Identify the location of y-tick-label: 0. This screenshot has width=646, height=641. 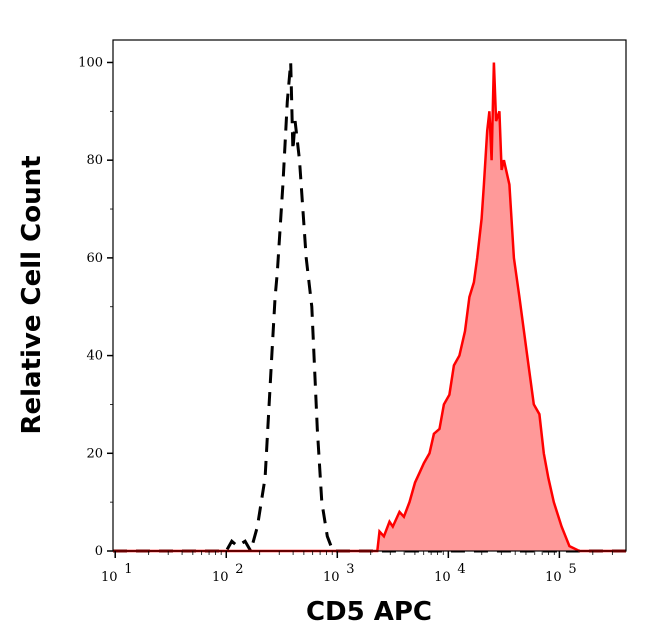
(99, 551).